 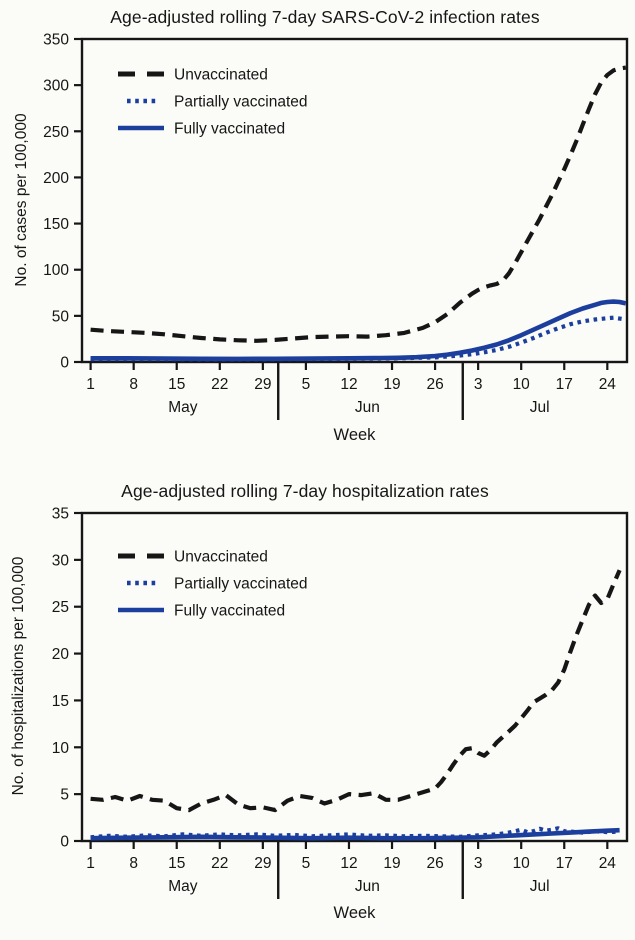 What do you see at coordinates (61, 654) in the screenshot?
I see `y-tick-label: 20` at bounding box center [61, 654].